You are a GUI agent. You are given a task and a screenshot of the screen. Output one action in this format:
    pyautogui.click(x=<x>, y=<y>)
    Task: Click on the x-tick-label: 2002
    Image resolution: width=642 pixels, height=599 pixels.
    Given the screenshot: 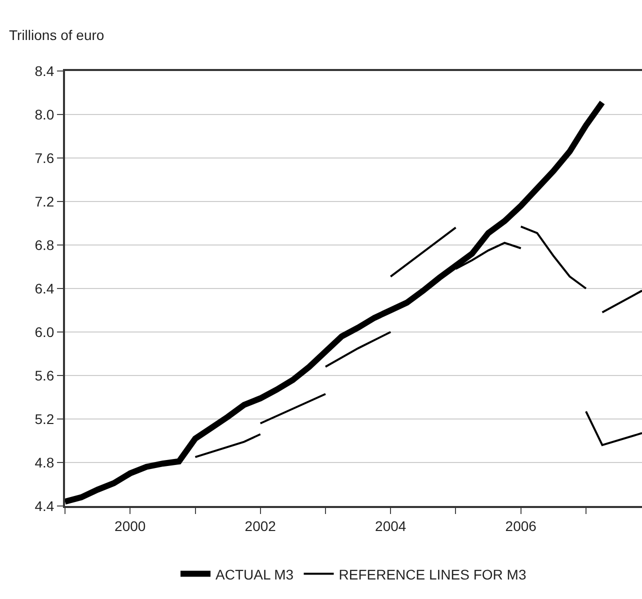 What is the action you would take?
    pyautogui.click(x=260, y=526)
    